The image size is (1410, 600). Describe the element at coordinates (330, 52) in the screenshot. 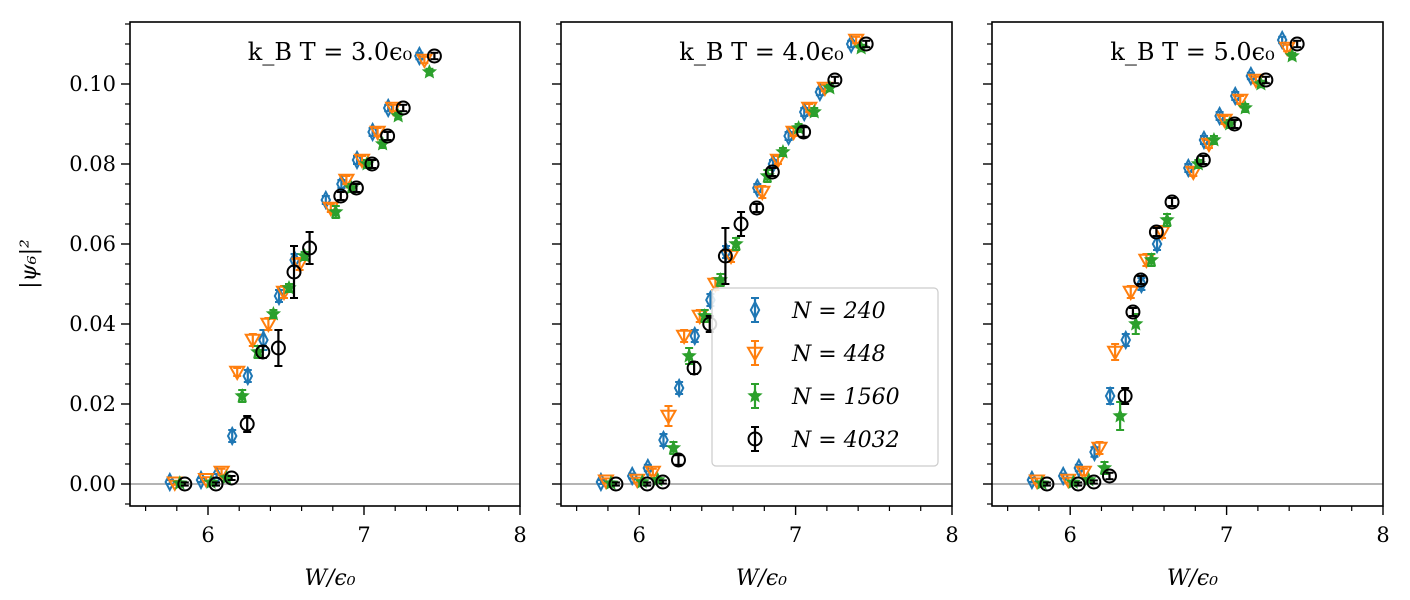

I see `panel-title: k_B T = 3.0ϵ₀` at that location.